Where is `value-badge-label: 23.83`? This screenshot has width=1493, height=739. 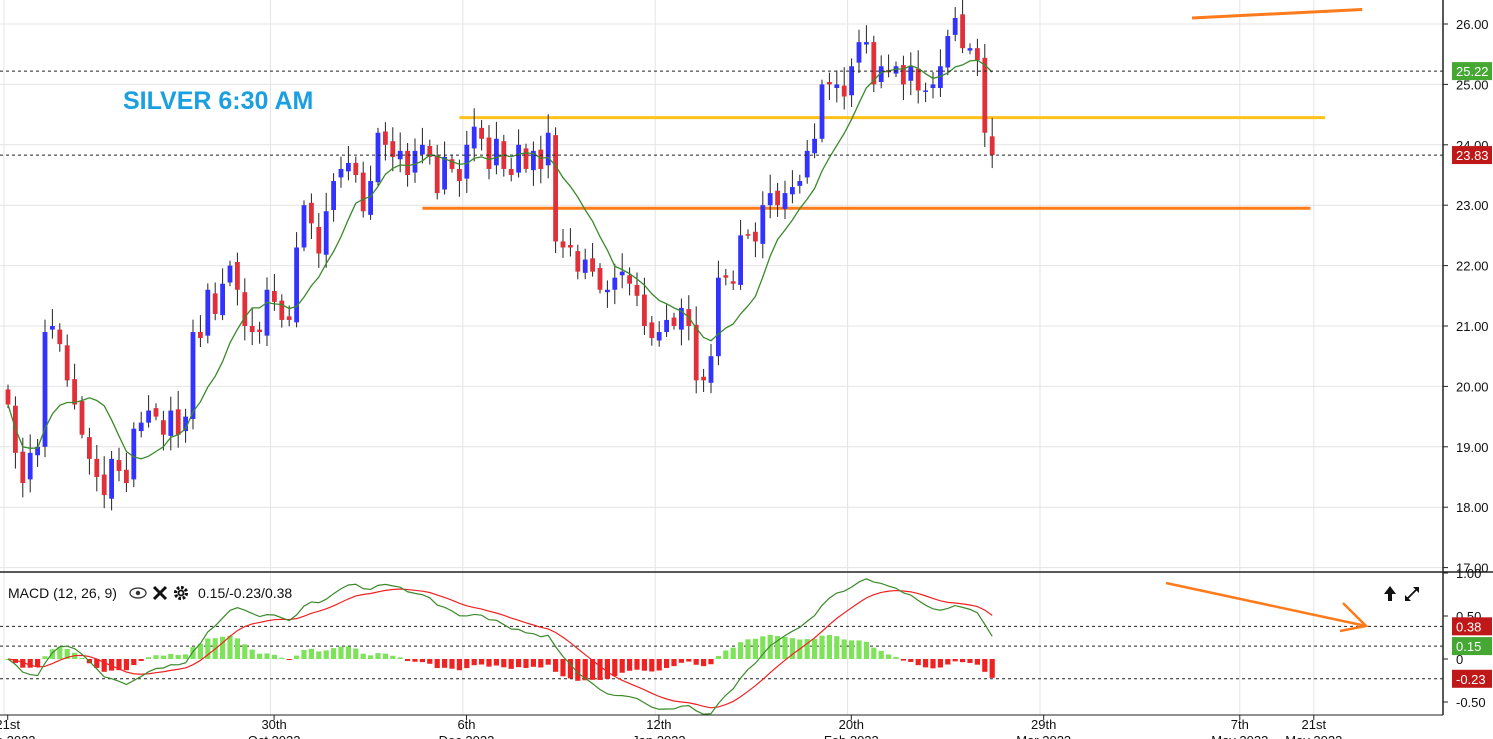 value-badge-label: 23.83 is located at coordinates (1472, 155).